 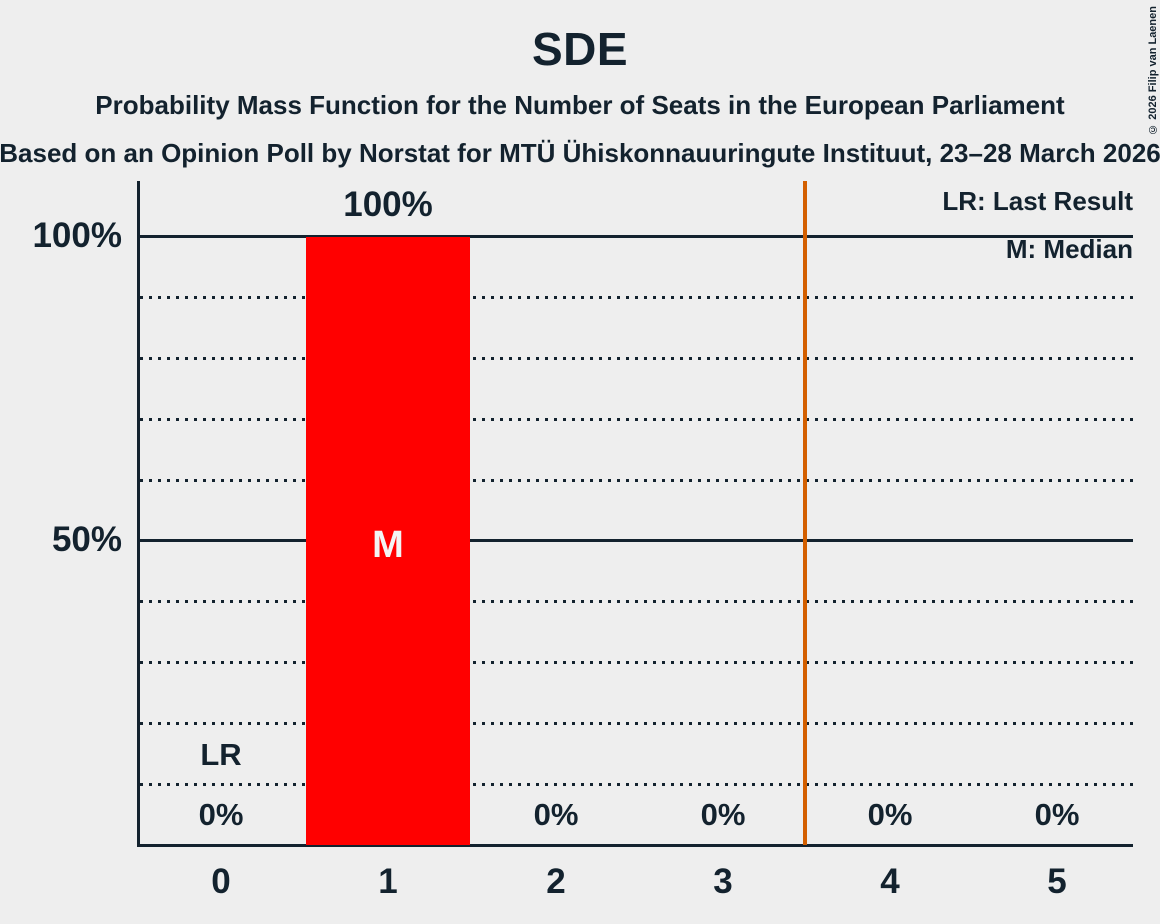 What do you see at coordinates (138, 513) in the screenshot?
I see `y-axis-line` at bounding box center [138, 513].